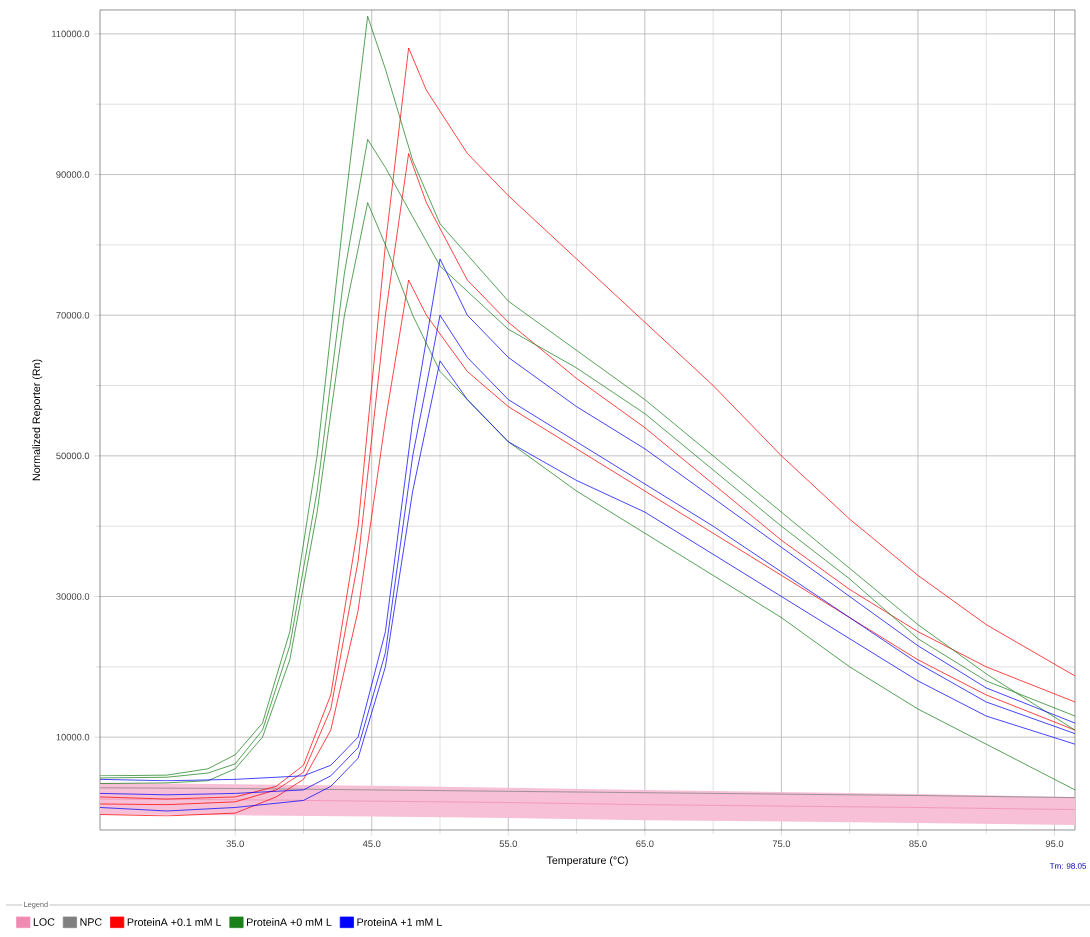 The width and height of the screenshot is (1090, 937). What do you see at coordinates (508, 843) in the screenshot?
I see `x-tick-label: 55.0` at bounding box center [508, 843].